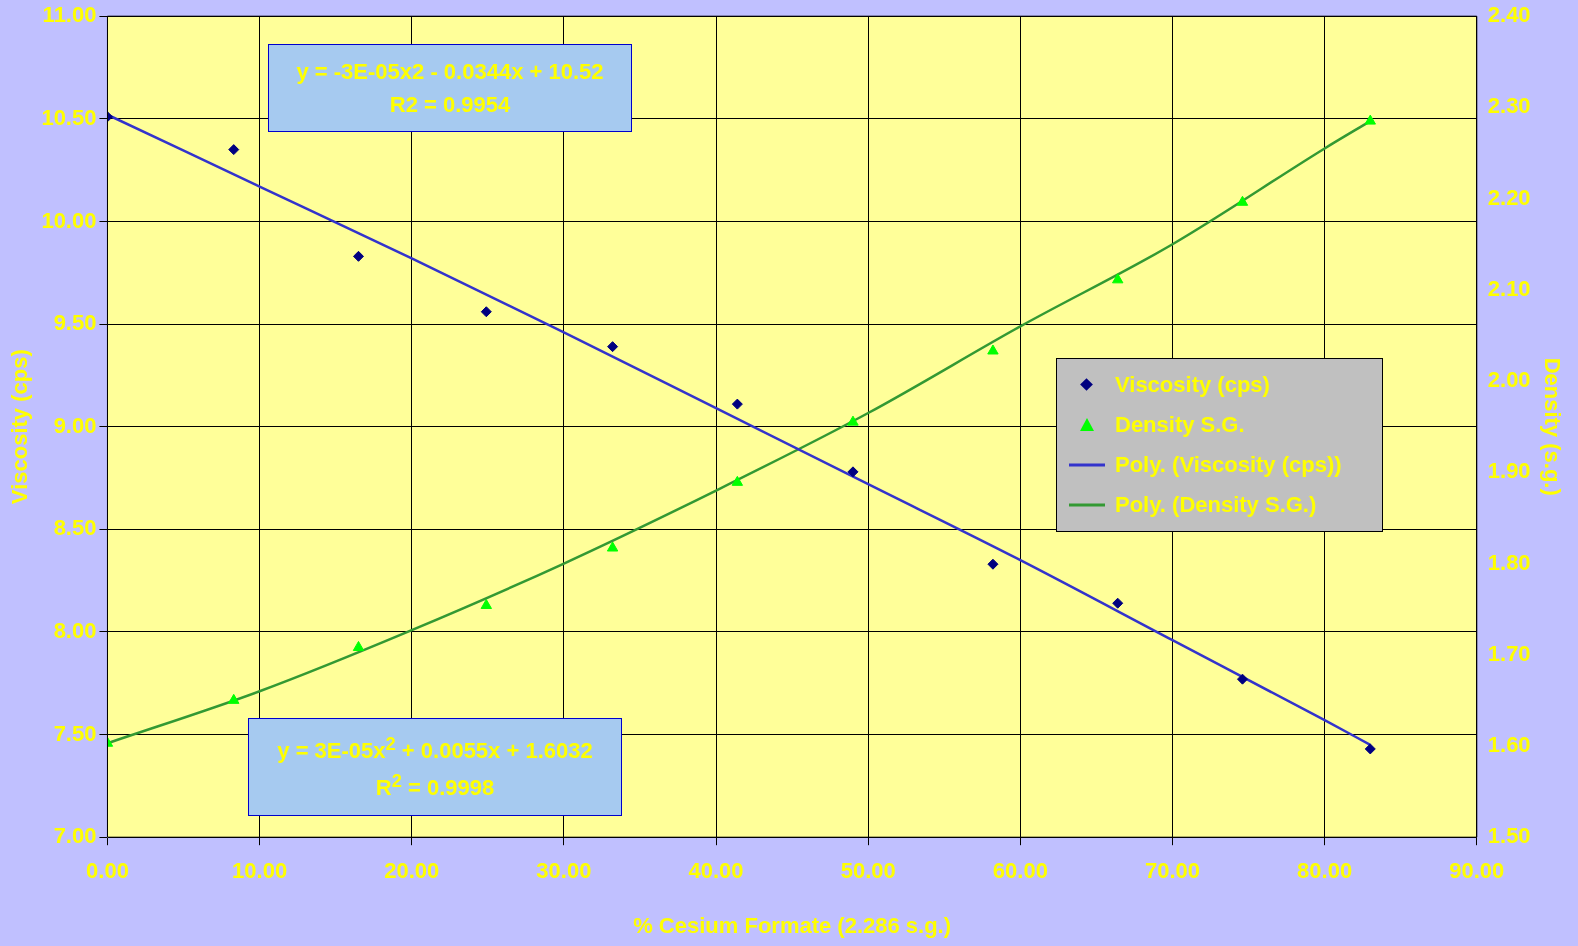 The height and width of the screenshot is (946, 1578). I want to click on y2-tick-label: 1.80, so click(1509, 562).